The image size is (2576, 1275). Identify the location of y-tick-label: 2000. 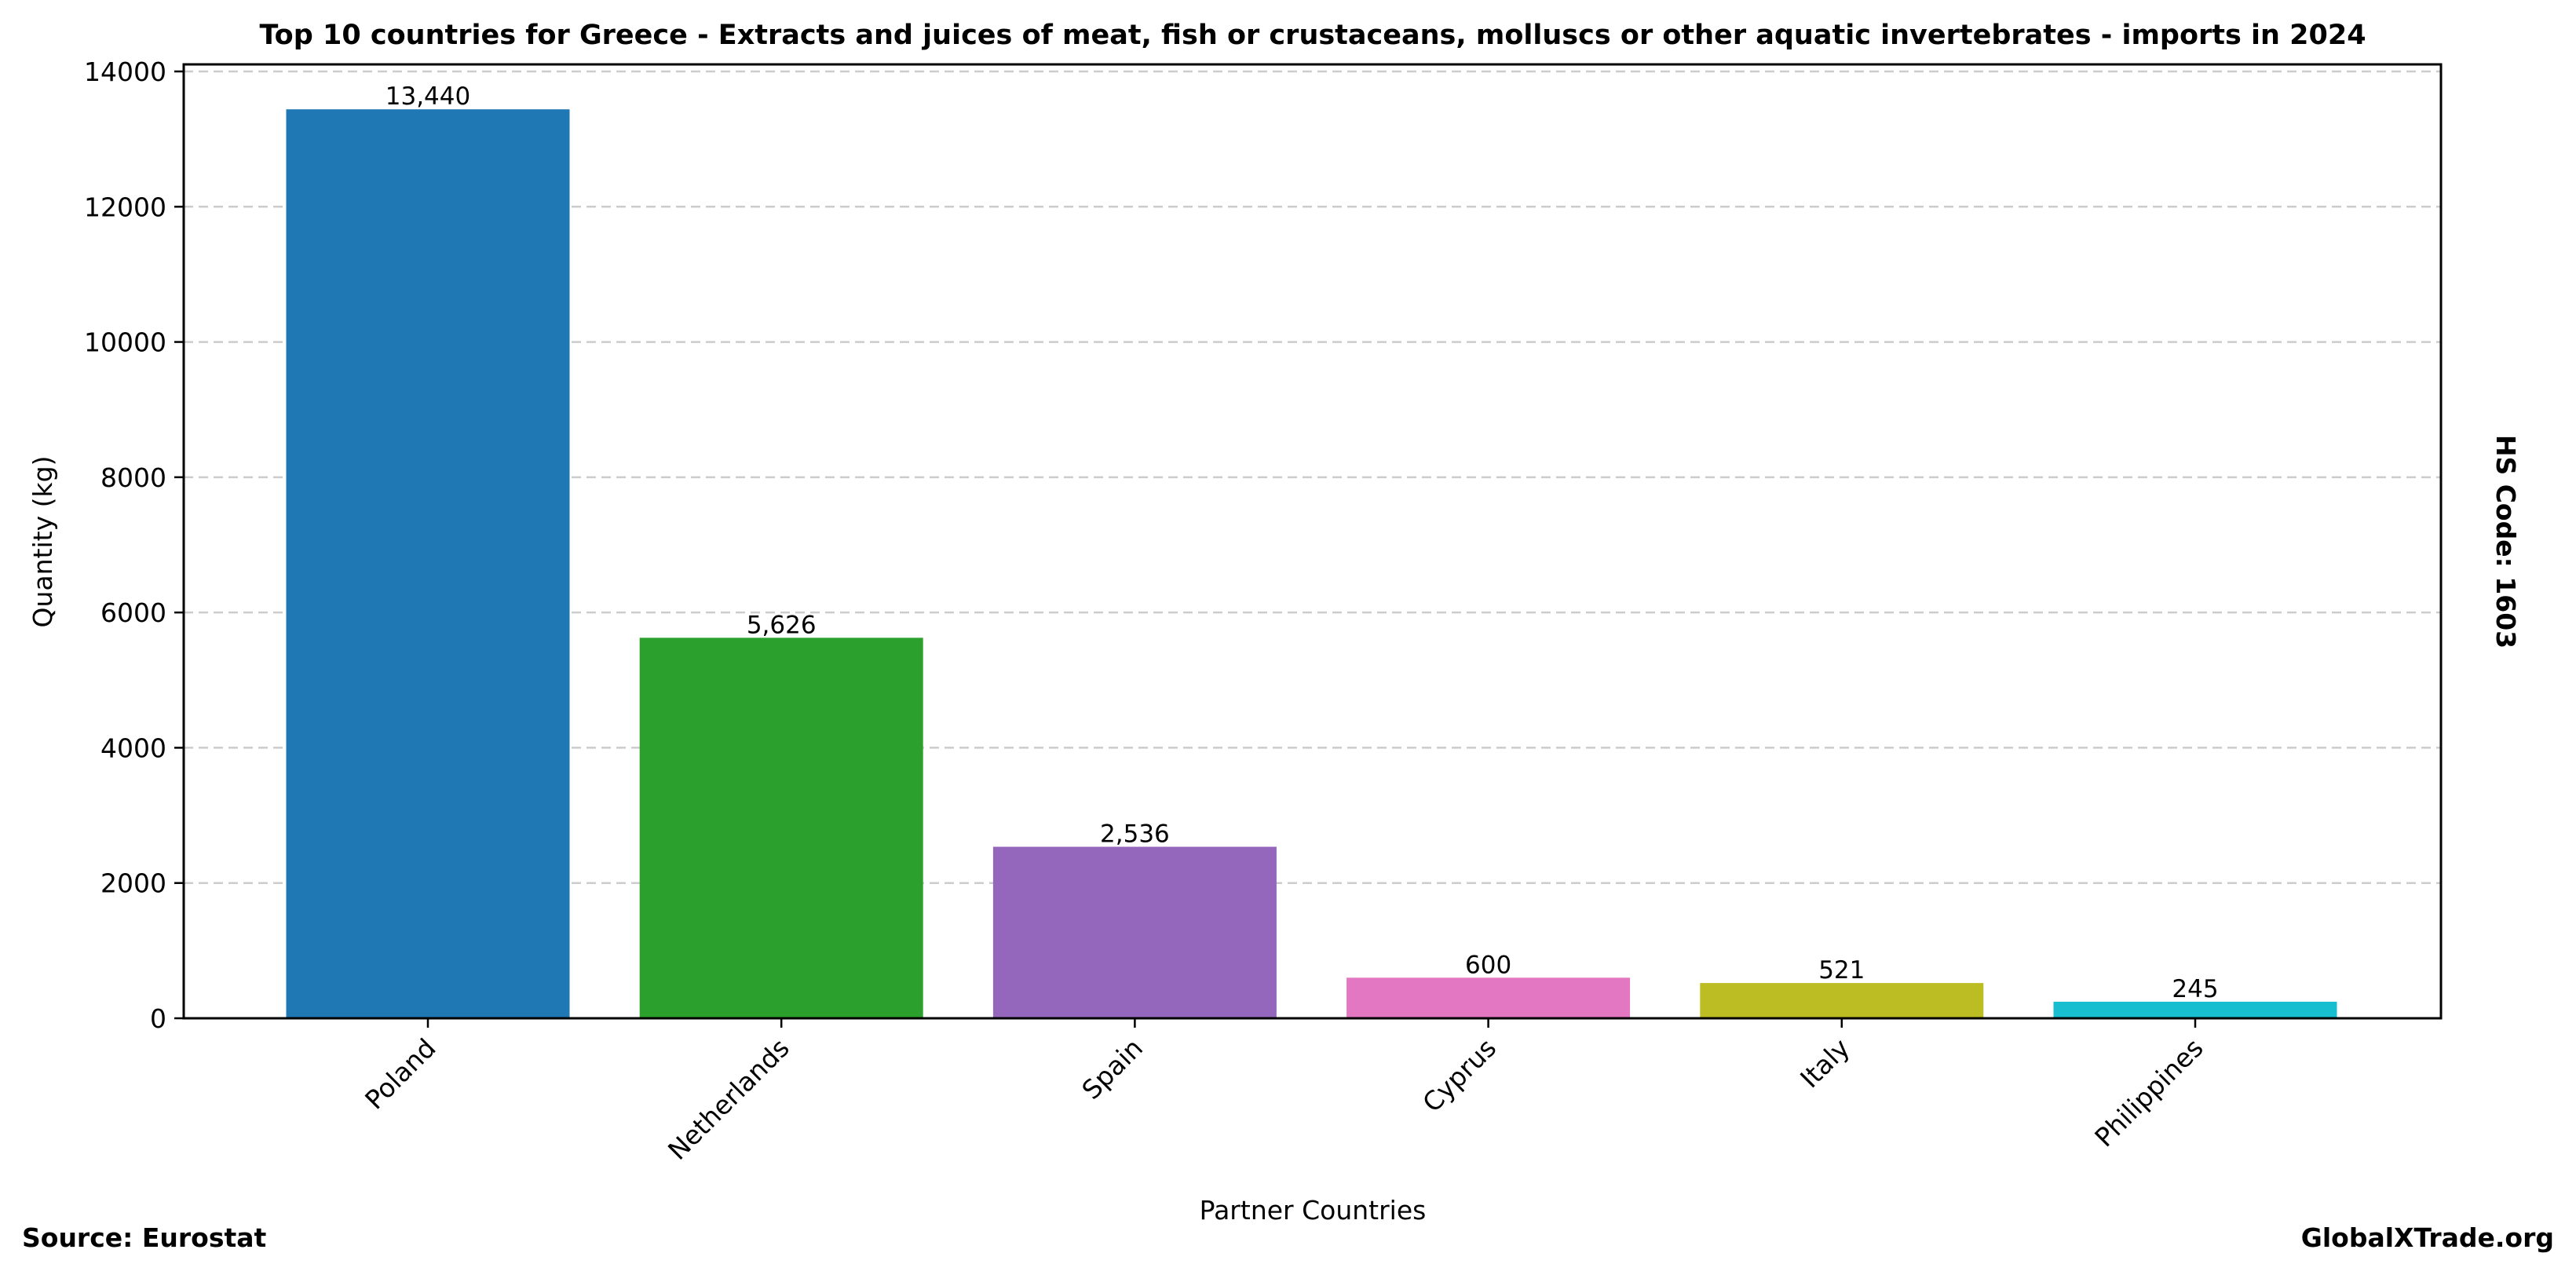
(133, 883).